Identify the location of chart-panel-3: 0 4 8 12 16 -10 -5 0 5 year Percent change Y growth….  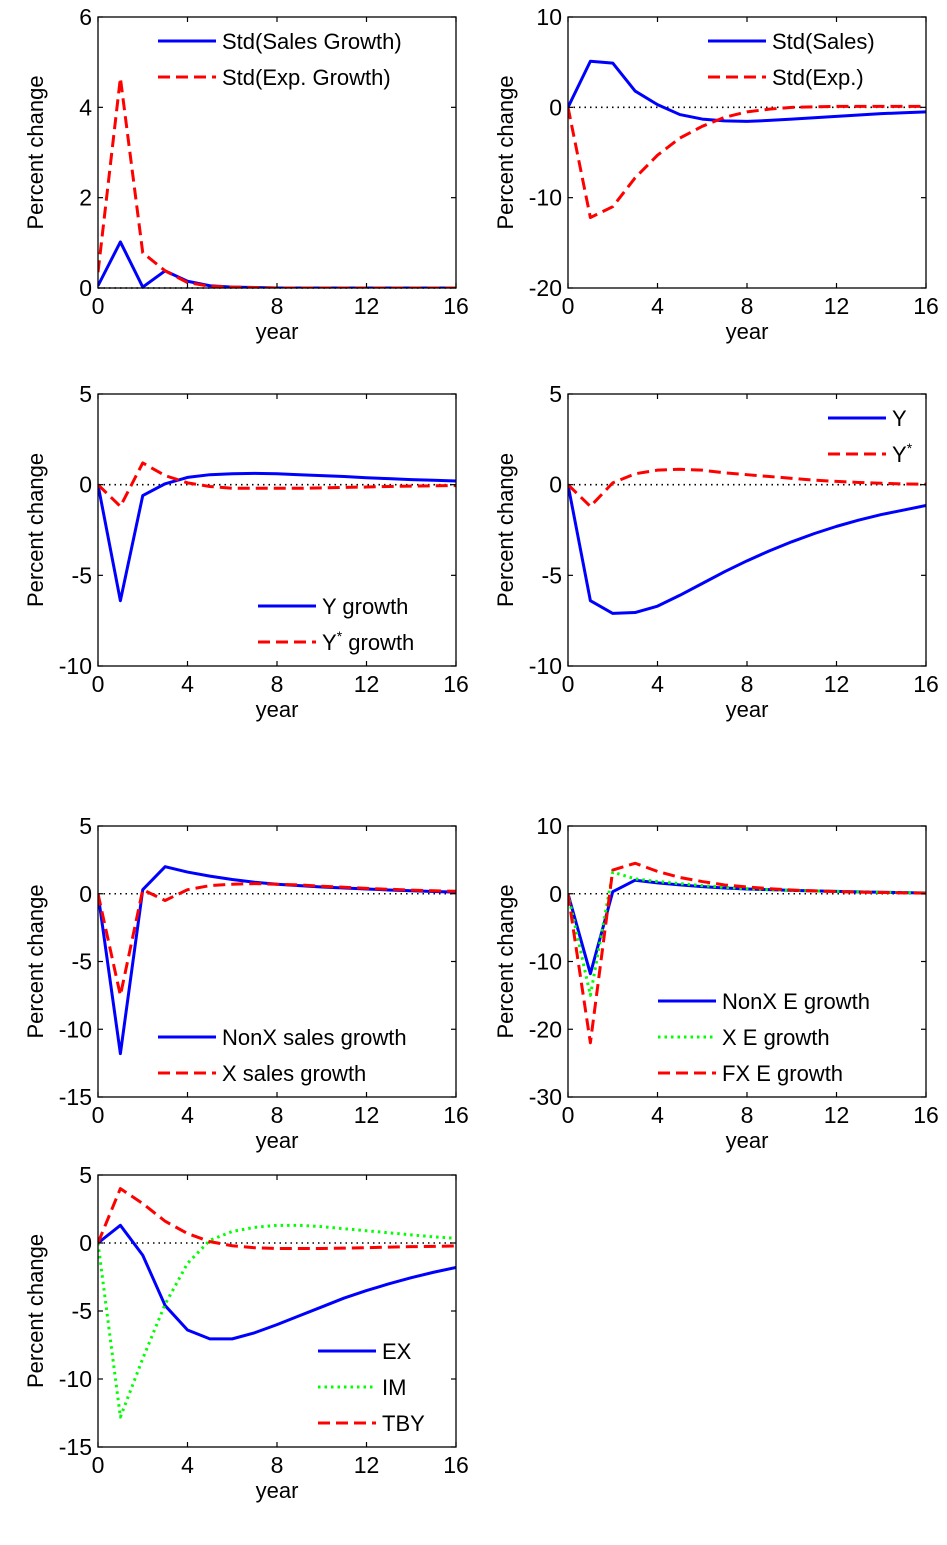
(246, 551).